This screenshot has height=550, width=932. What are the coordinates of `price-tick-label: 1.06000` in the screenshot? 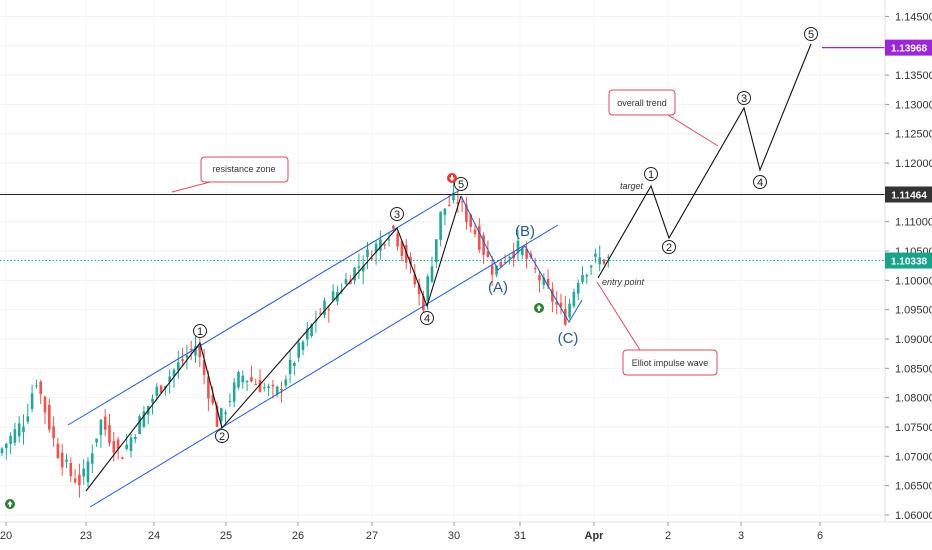 It's located at (913, 516).